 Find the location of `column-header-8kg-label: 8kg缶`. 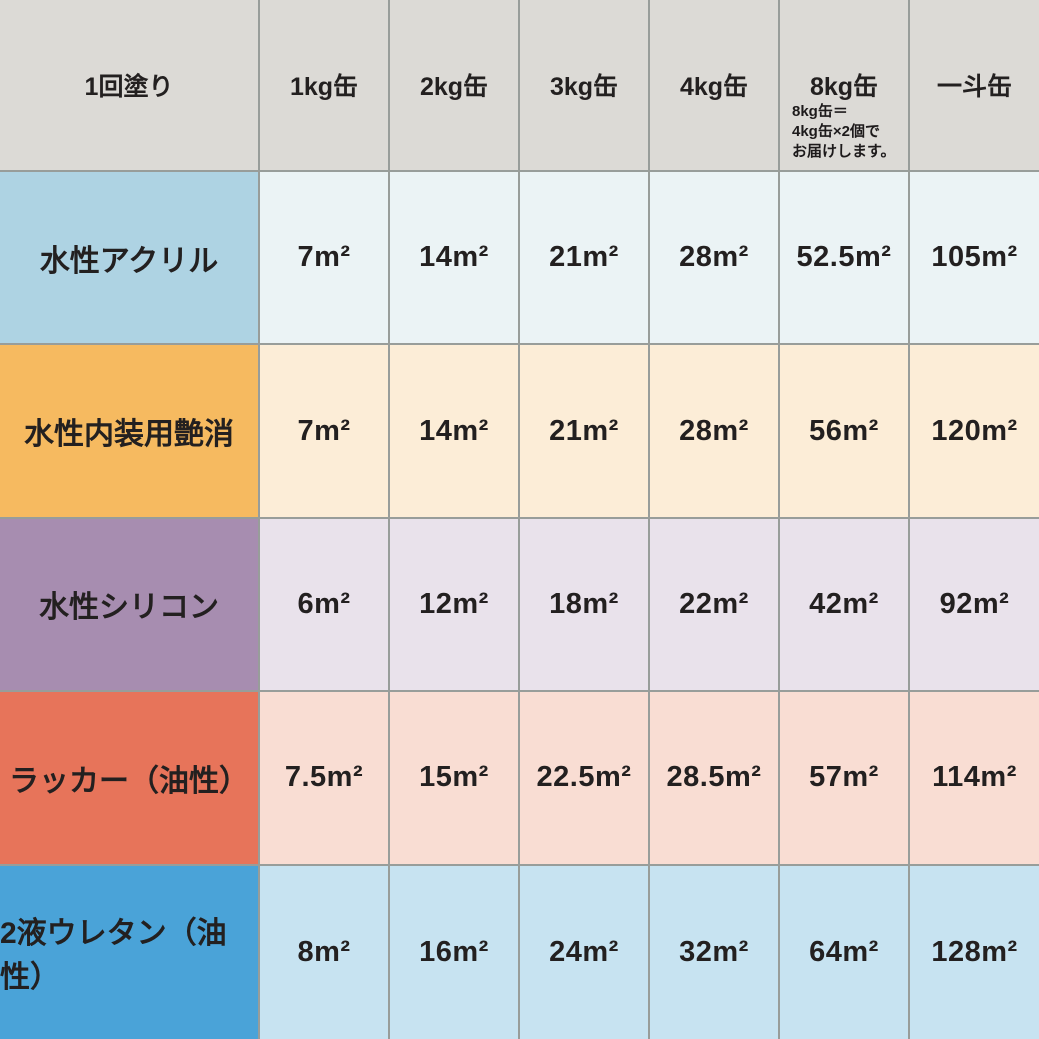

column-header-8kg-label: 8kg缶 is located at coordinates (844, 87).